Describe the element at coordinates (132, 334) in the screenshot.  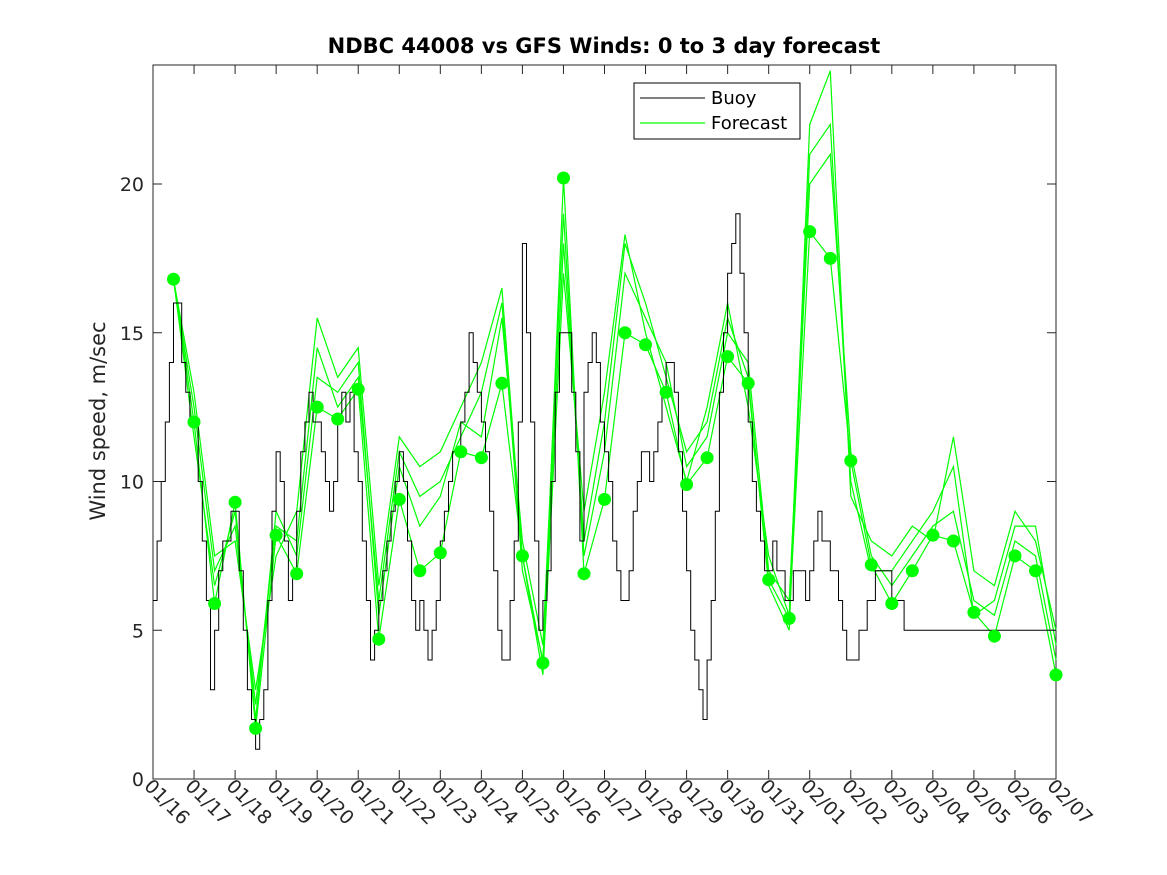
I see `y-tick-label: 15` at that location.